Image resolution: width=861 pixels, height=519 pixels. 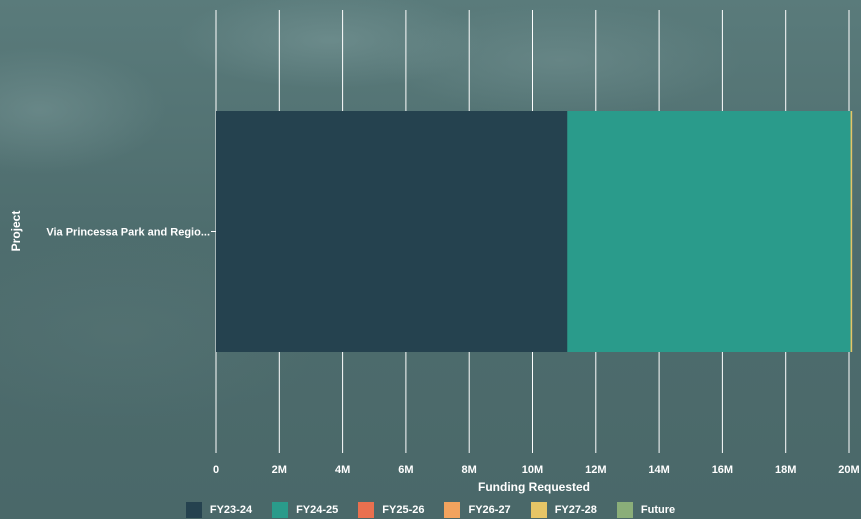 I want to click on x-tick-label: 0, so click(x=216, y=470).